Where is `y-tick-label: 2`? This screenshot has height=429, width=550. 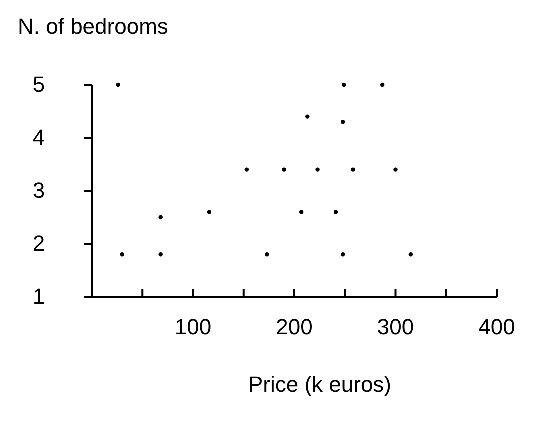
y-tick-label: 2 is located at coordinates (39, 243).